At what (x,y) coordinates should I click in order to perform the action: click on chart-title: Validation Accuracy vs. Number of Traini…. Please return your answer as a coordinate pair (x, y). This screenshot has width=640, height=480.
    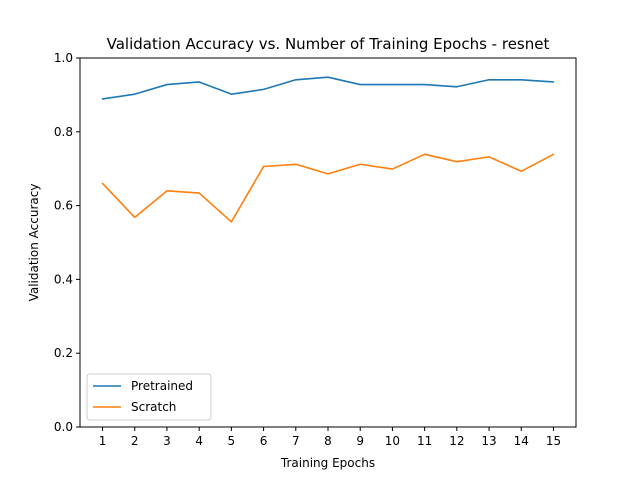
    Looking at the image, I should click on (328, 44).